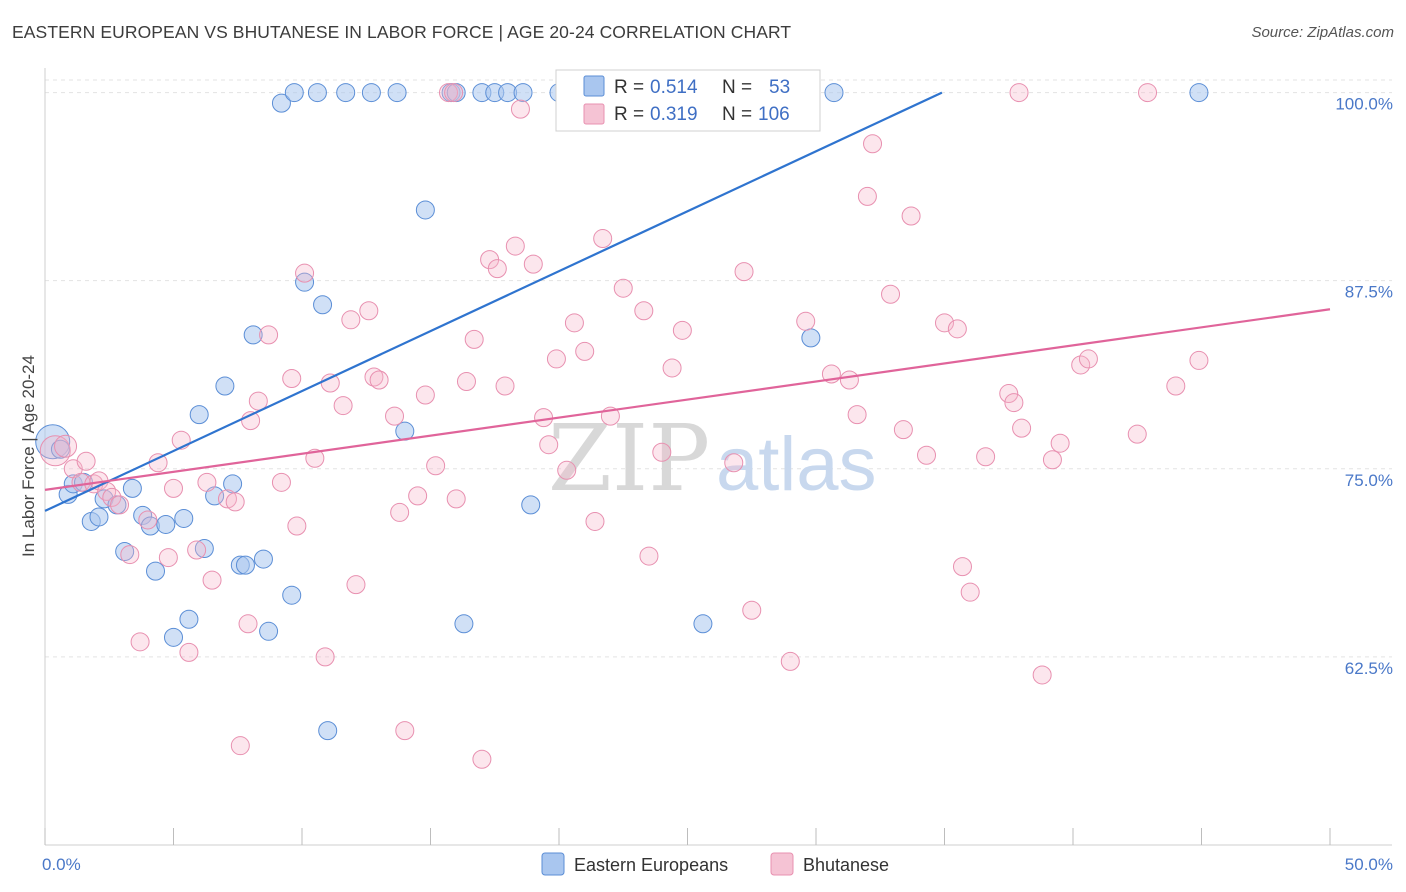 This screenshot has width=1406, height=892. I want to click on watermark-zip: ZIP, so click(629, 458).